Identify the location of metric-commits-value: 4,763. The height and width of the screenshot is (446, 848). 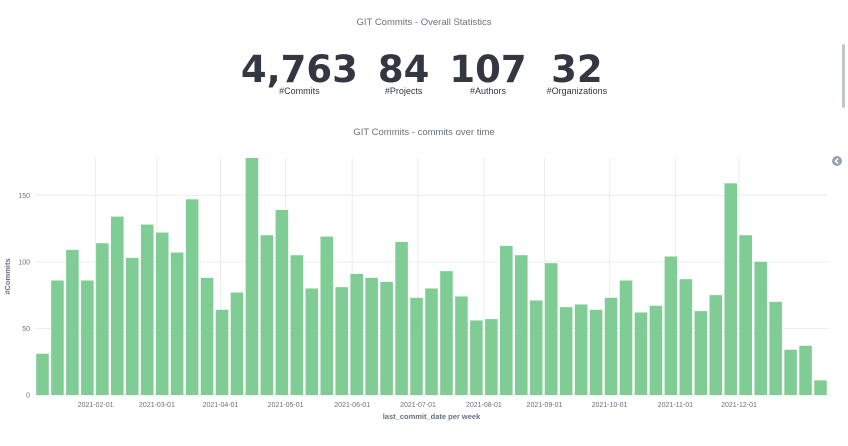
(299, 69).